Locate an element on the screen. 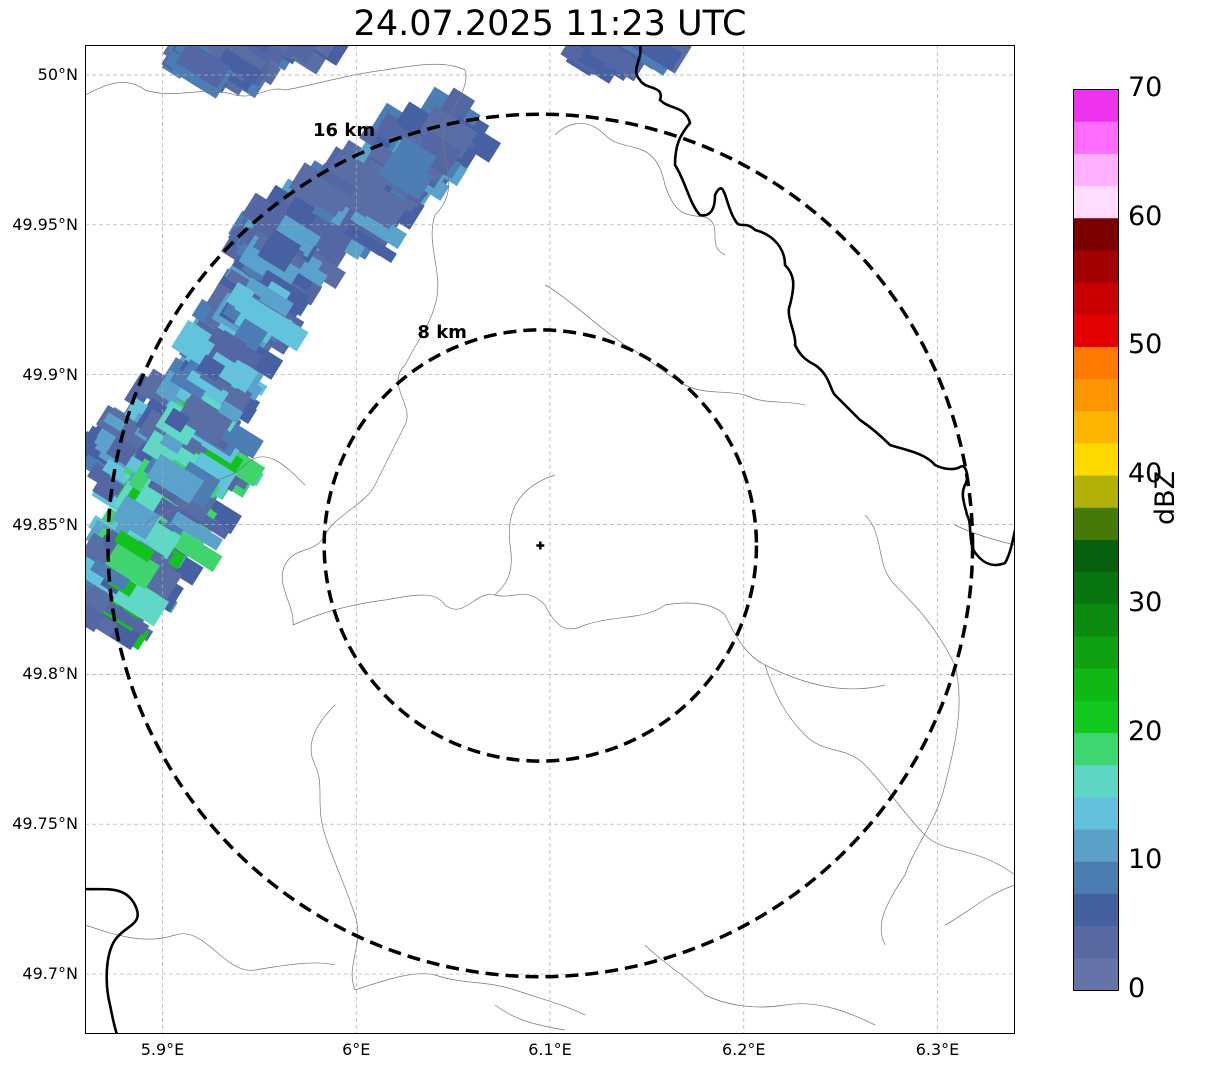  map-title: 24.07.2025 11:23 UTC is located at coordinates (550, 24).